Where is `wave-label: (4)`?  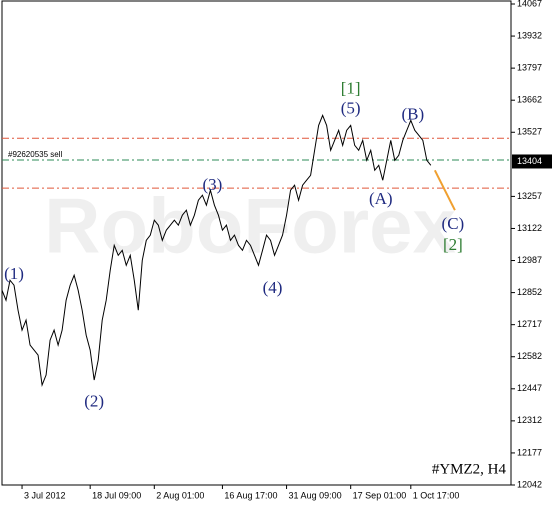 wave-label: (4) is located at coordinates (273, 287).